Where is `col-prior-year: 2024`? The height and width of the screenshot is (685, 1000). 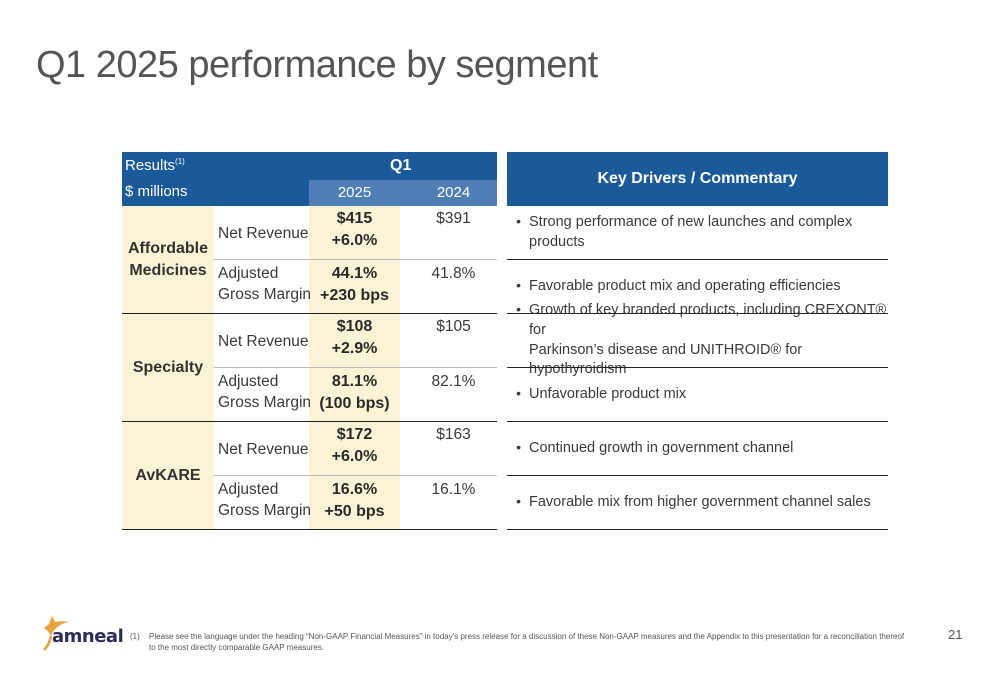 col-prior-year: 2024 is located at coordinates (453, 192).